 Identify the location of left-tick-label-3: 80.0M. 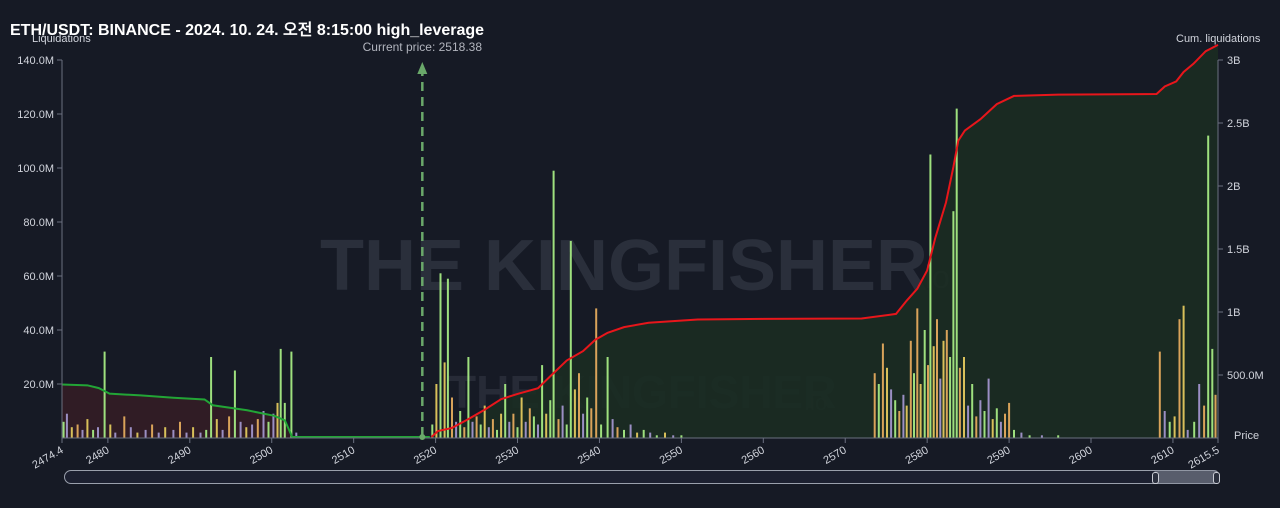
(38, 223).